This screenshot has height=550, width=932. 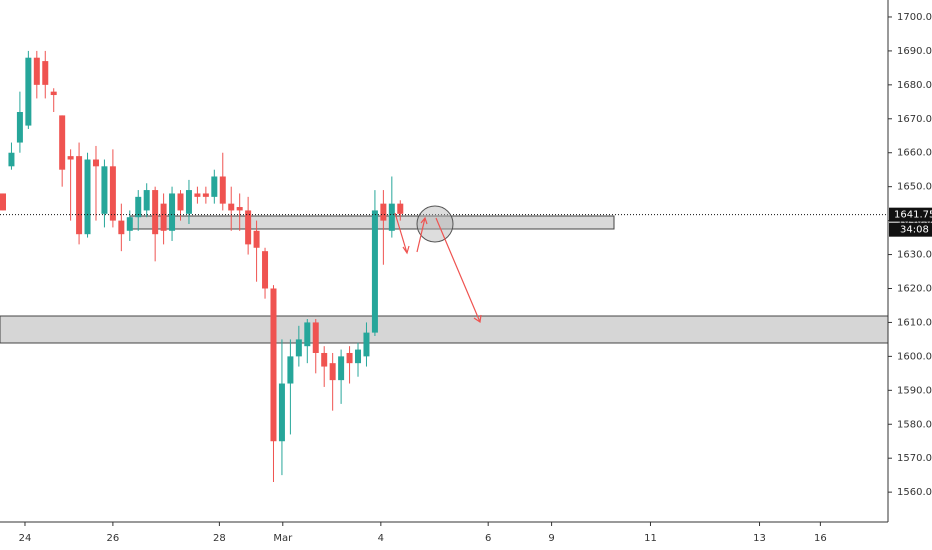 What do you see at coordinates (914, 492) in the screenshot?
I see `y-tick-label: 1560.00` at bounding box center [914, 492].